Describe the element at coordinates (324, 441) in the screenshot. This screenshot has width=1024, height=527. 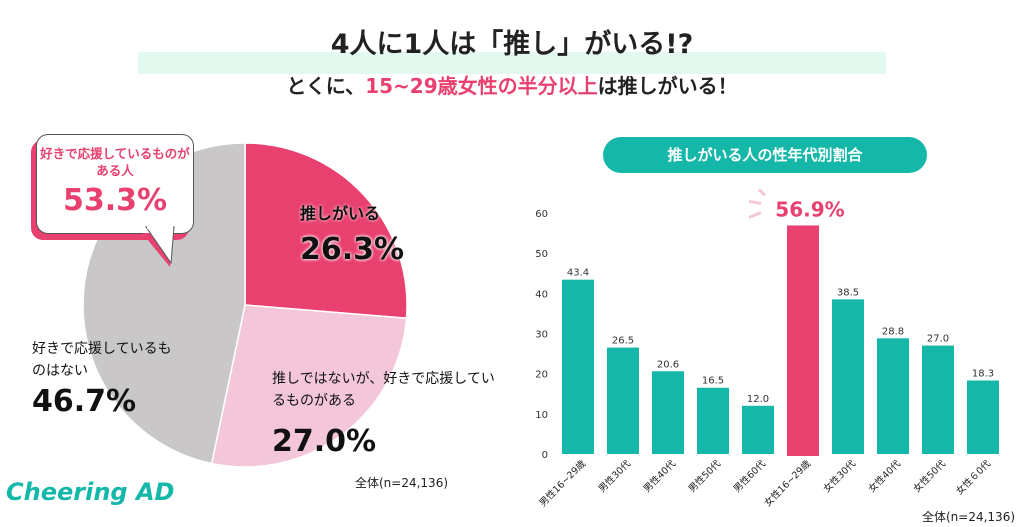
I see `slice-value-support: 27.0%` at that location.